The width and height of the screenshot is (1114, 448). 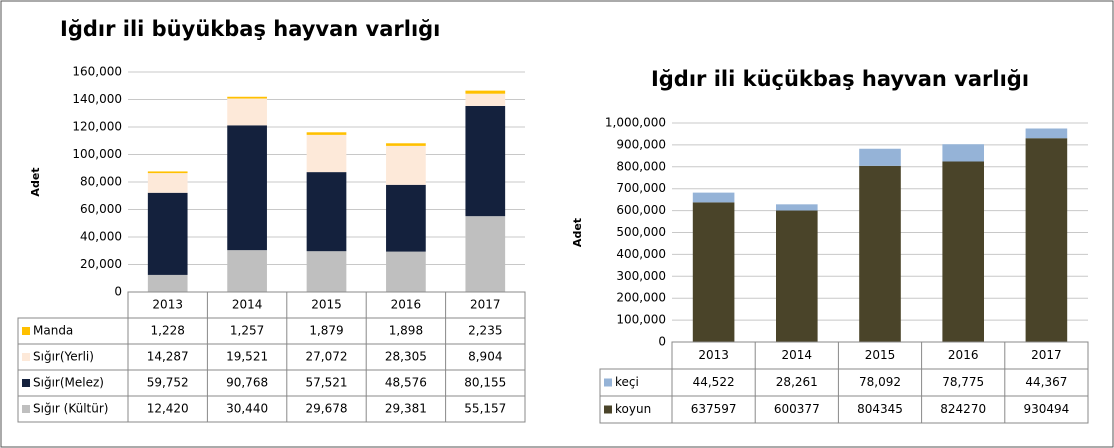 What do you see at coordinates (97, 127) in the screenshot?
I see `y-tick-label: 120,000` at bounding box center [97, 127].